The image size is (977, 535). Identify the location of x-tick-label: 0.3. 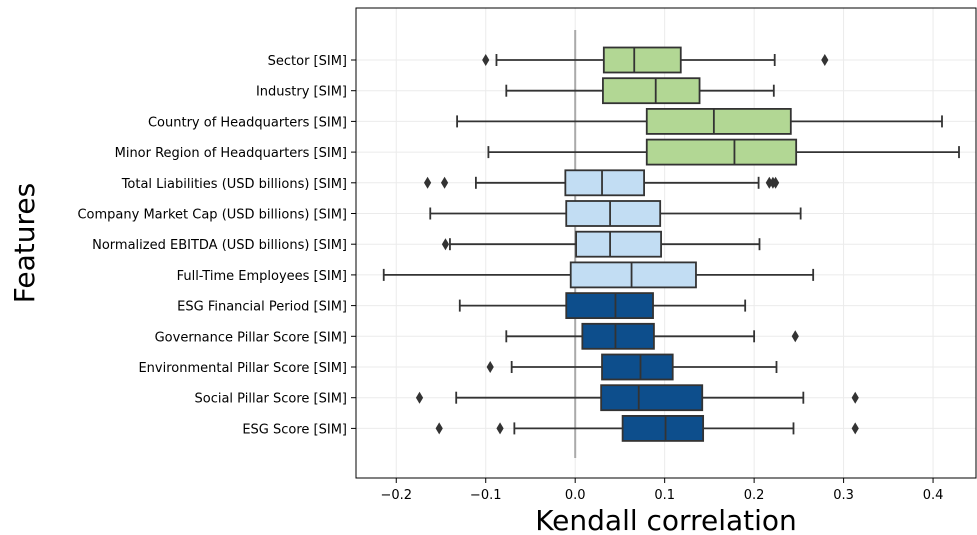
(843, 495).